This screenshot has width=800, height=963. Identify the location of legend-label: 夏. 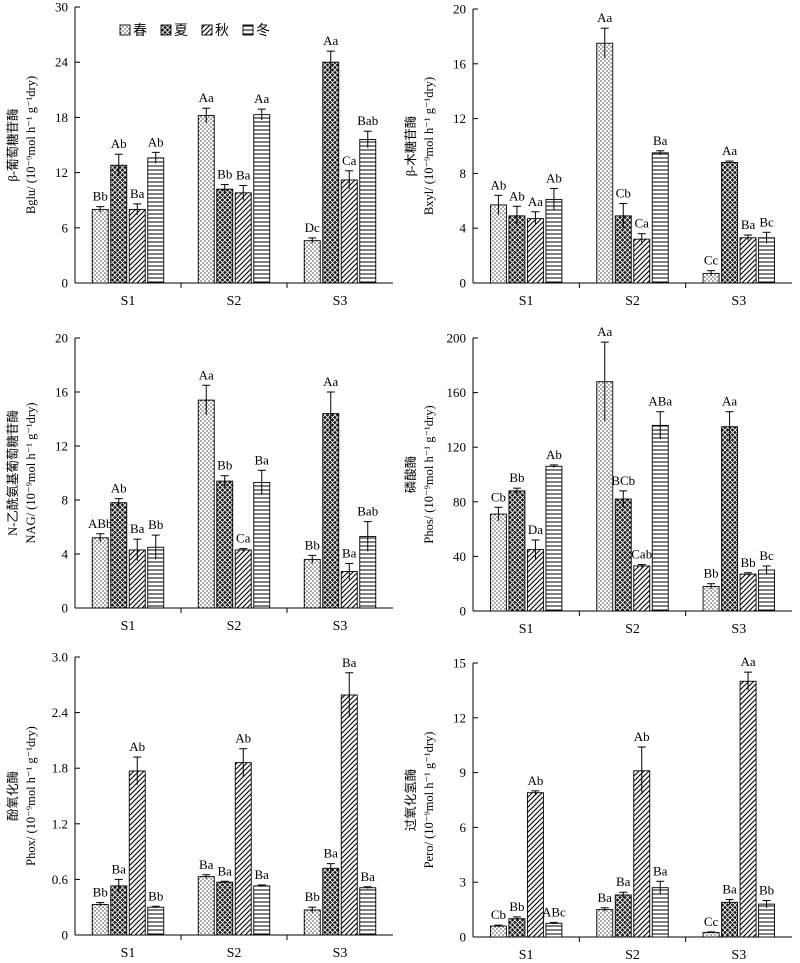
(181, 31).